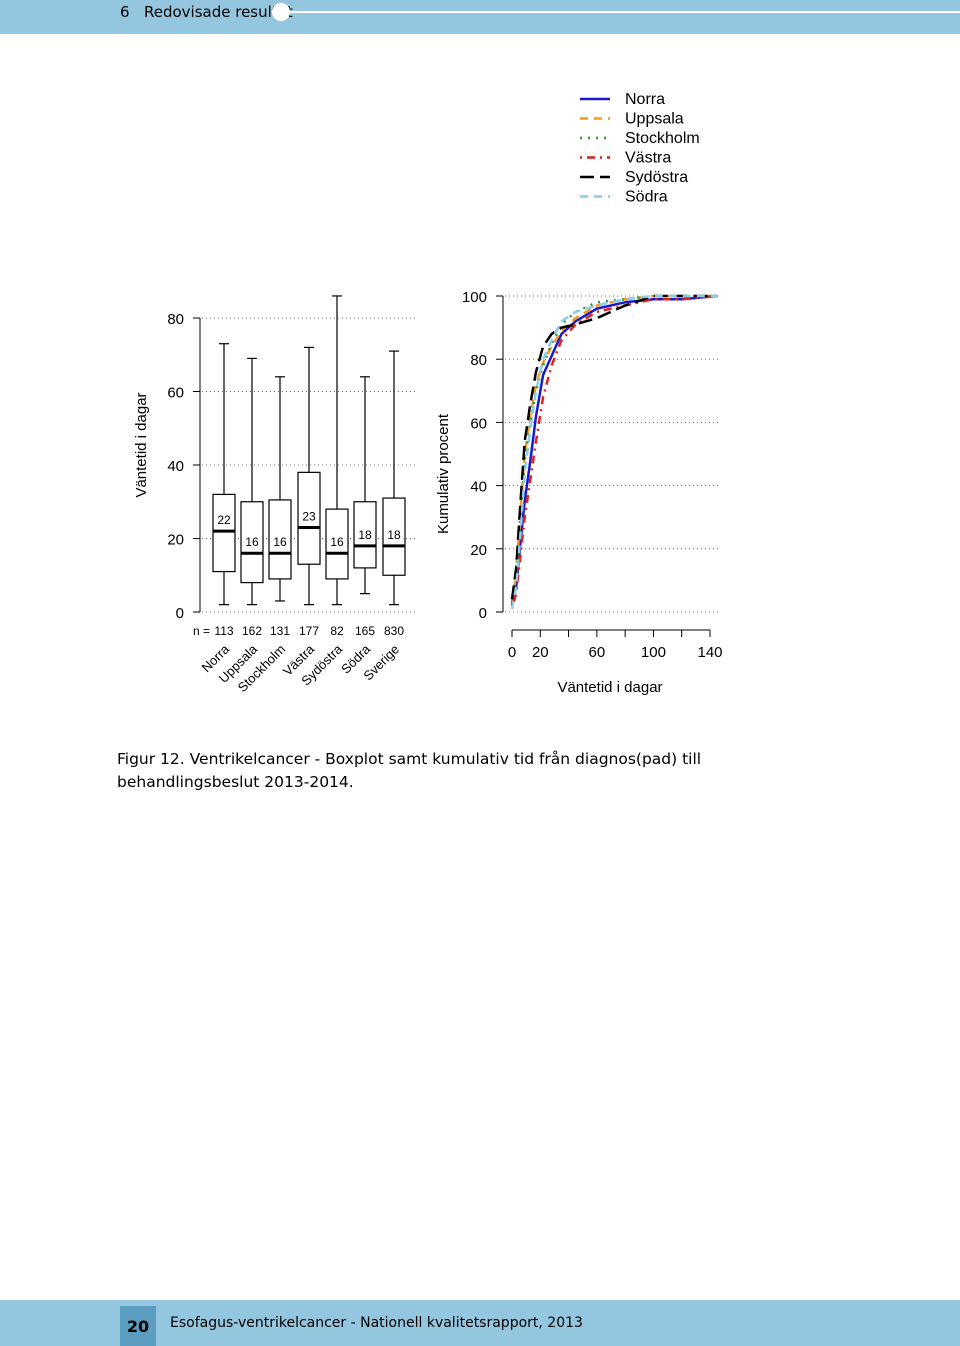  What do you see at coordinates (252, 631) in the screenshot?
I see `box-n-label-1: 162` at bounding box center [252, 631].